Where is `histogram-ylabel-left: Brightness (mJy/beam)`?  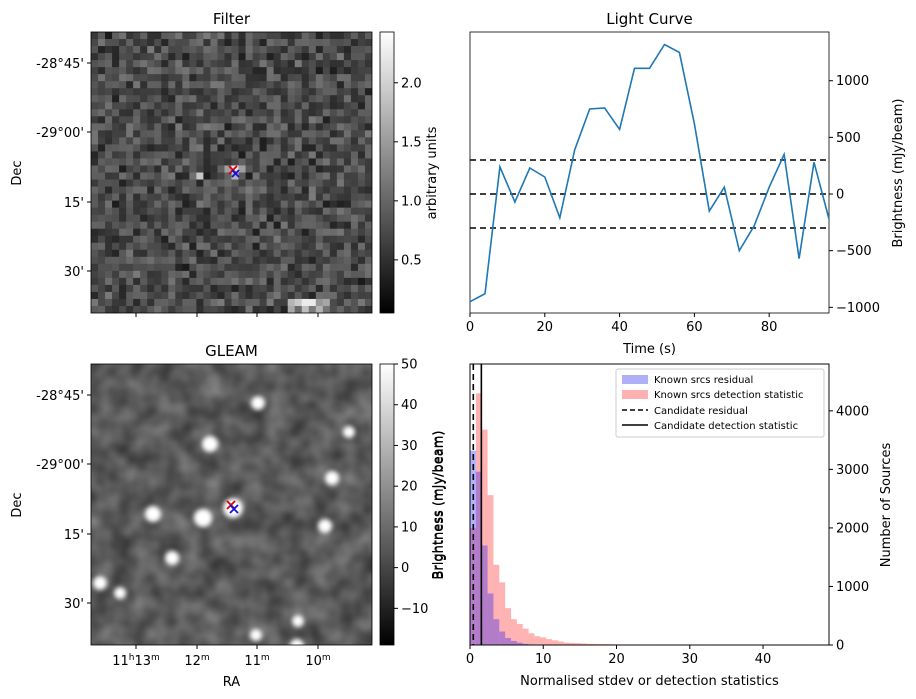 histogram-ylabel-left: Brightness (mJy/beam) is located at coordinates (439, 505).